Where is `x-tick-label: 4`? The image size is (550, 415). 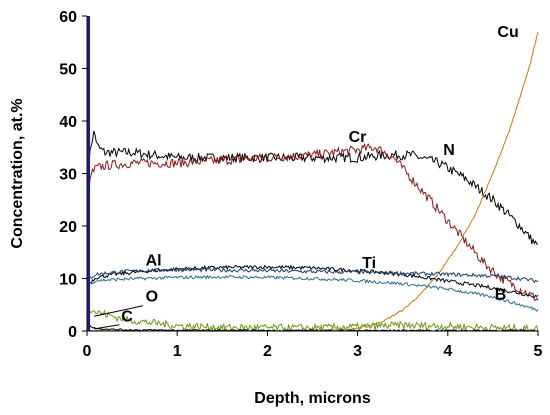 x-tick-label: 4 is located at coordinates (447, 351).